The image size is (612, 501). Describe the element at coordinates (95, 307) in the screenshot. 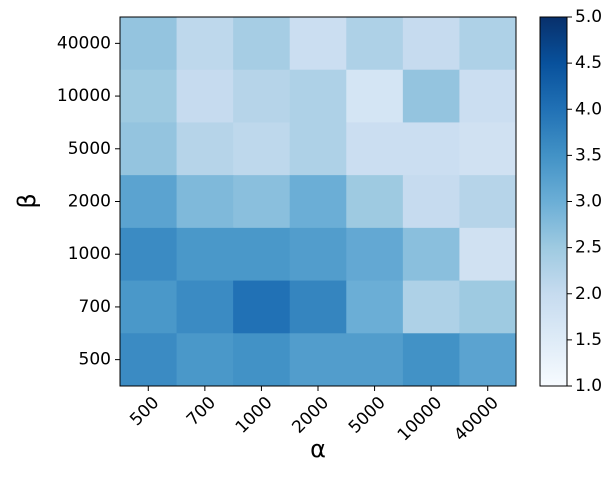

I see `y-tick-label: 700` at that location.